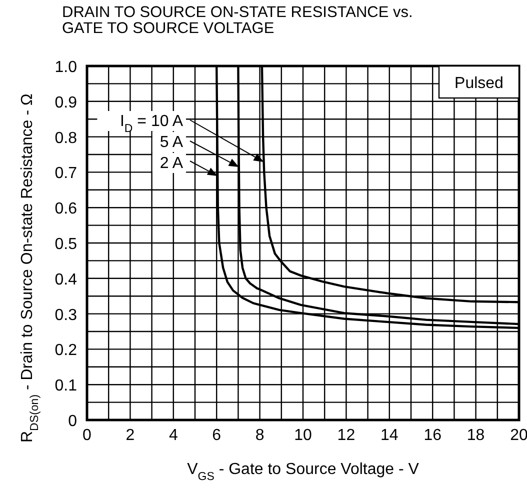 This screenshot has width=527, height=491. I want to click on x-tick-label: 12, so click(346, 435).